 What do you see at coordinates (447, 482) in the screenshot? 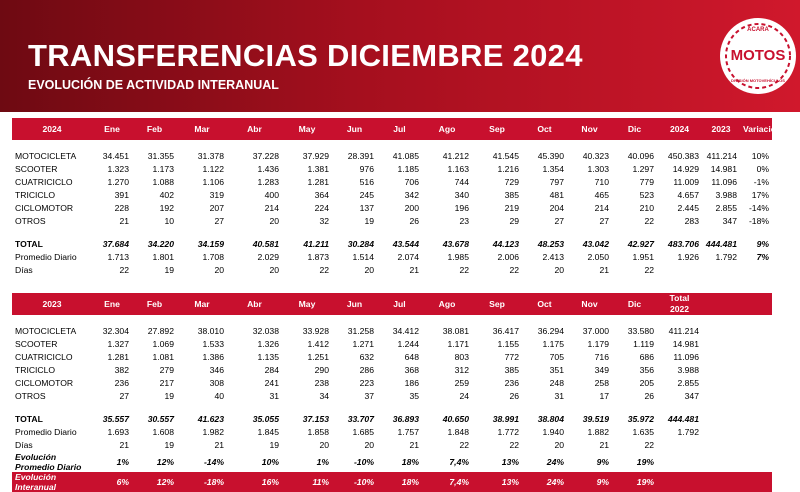
I see `cell: 7,4%` at bounding box center [447, 482].